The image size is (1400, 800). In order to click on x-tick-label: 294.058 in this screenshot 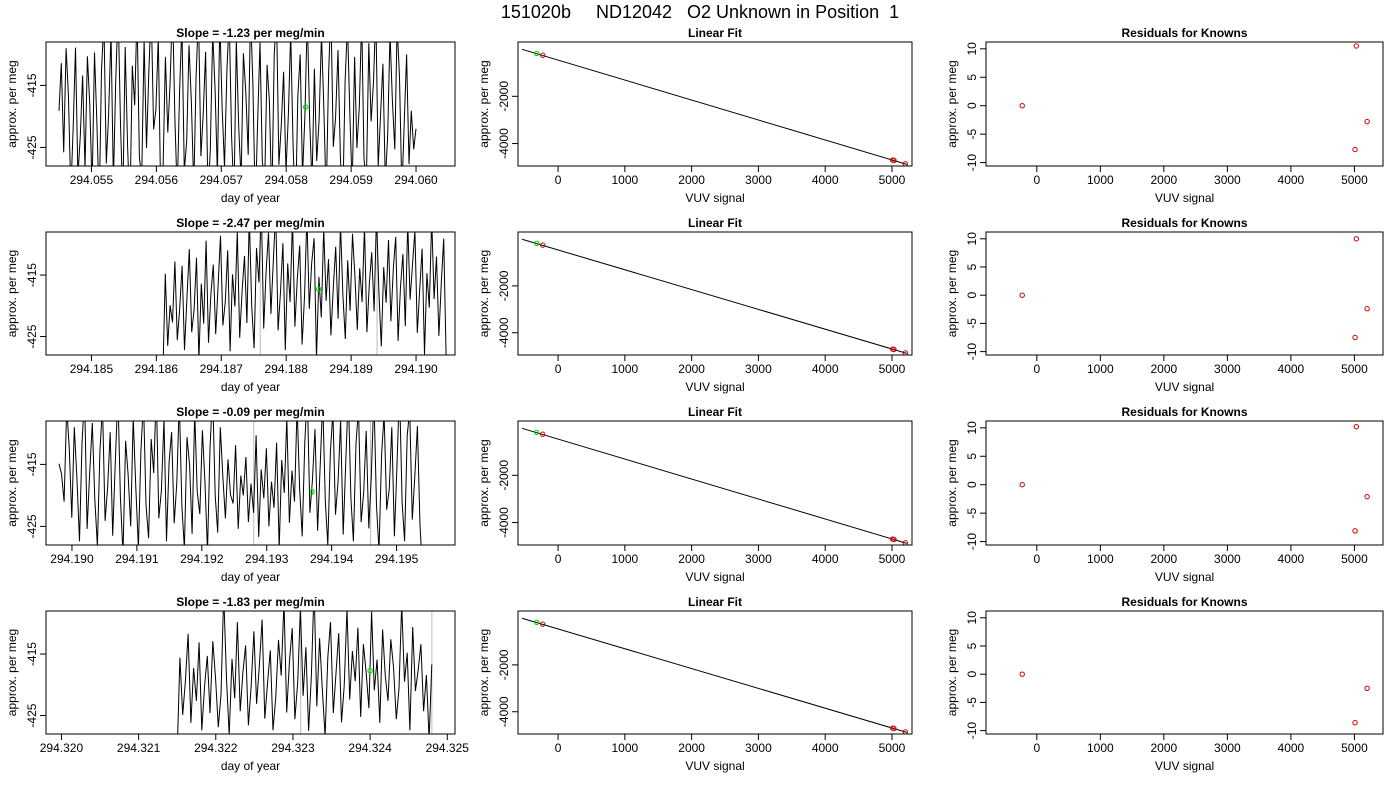, I will do `click(287, 180)`.